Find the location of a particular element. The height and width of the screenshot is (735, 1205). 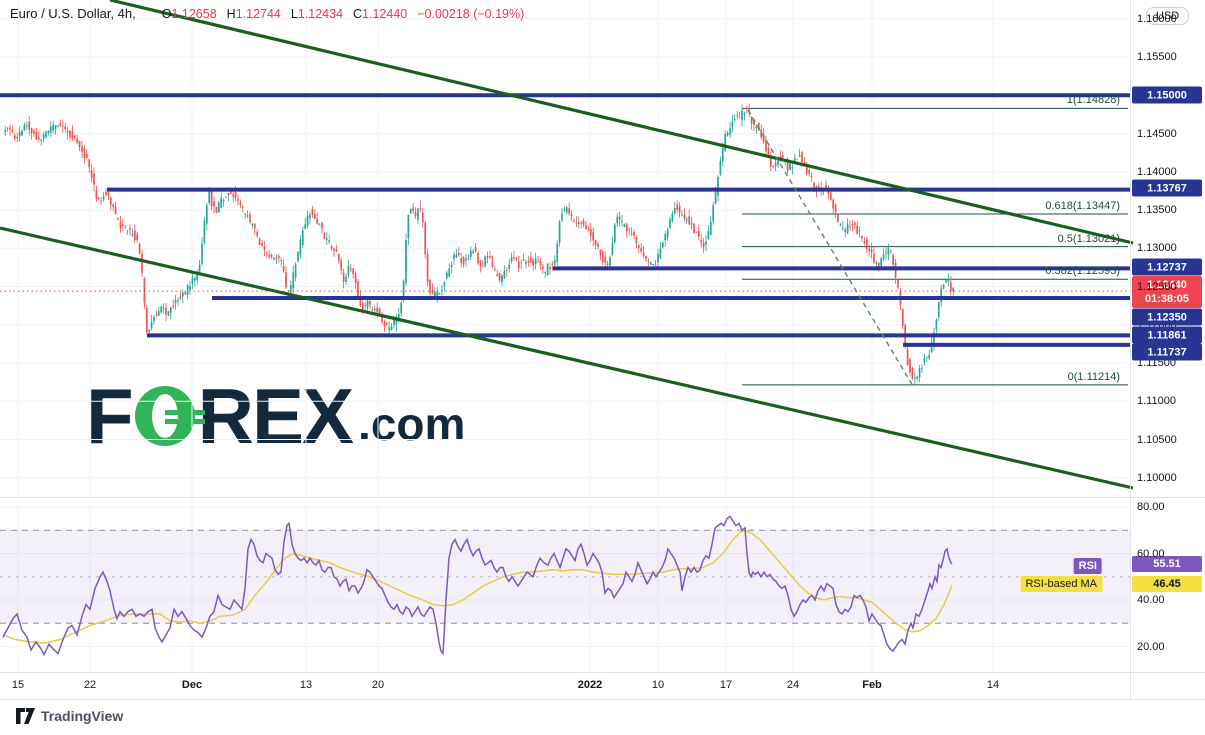

currency-selector-button: USD is located at coordinates (1168, 16).